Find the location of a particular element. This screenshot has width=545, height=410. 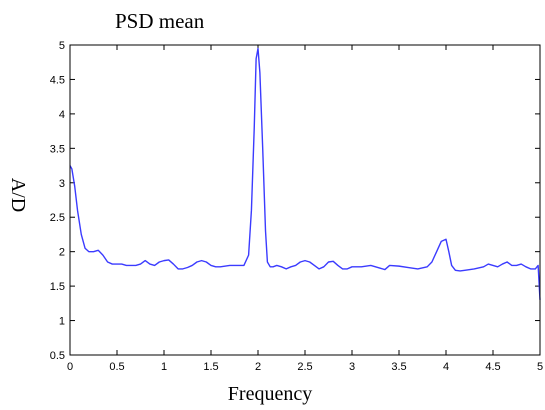

x-tick-label: 4.5 is located at coordinates (492, 367).